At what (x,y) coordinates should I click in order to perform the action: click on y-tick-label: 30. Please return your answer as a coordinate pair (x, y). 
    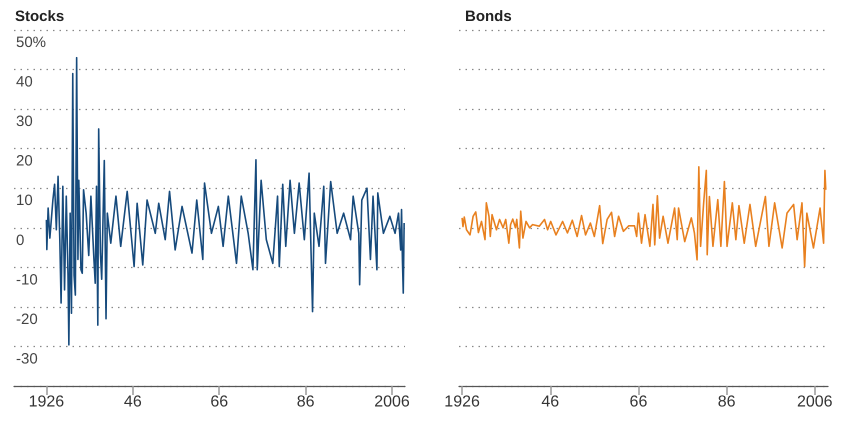
    Looking at the image, I should click on (24, 121).